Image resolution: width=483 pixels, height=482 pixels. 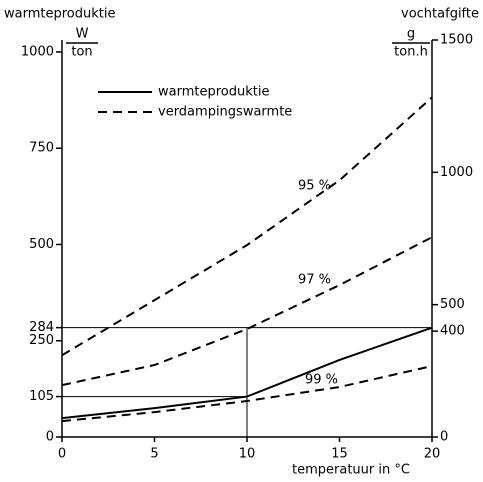 What do you see at coordinates (321, 380) in the screenshot?
I see `curve-label: 99 %` at bounding box center [321, 380].